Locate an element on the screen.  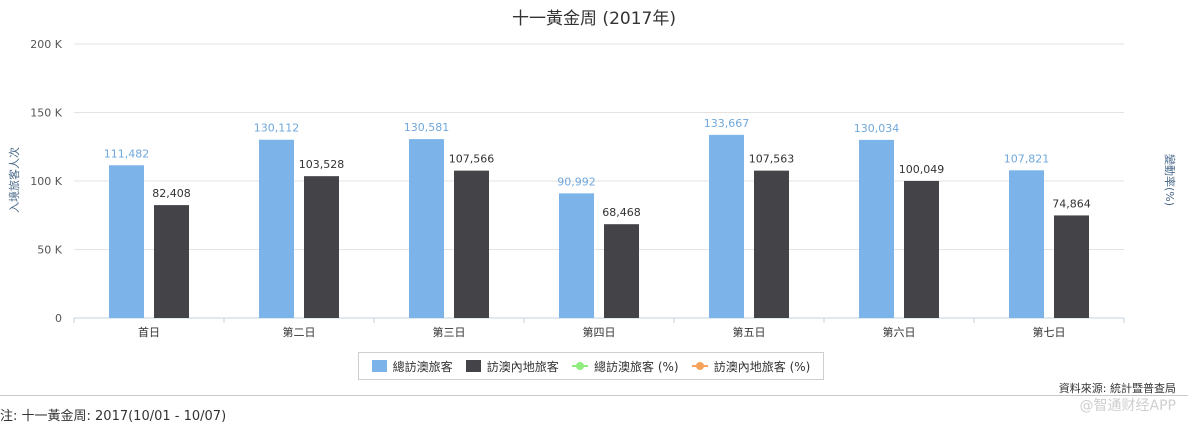
data-label-series-1: 130,581 is located at coordinates (427, 127).